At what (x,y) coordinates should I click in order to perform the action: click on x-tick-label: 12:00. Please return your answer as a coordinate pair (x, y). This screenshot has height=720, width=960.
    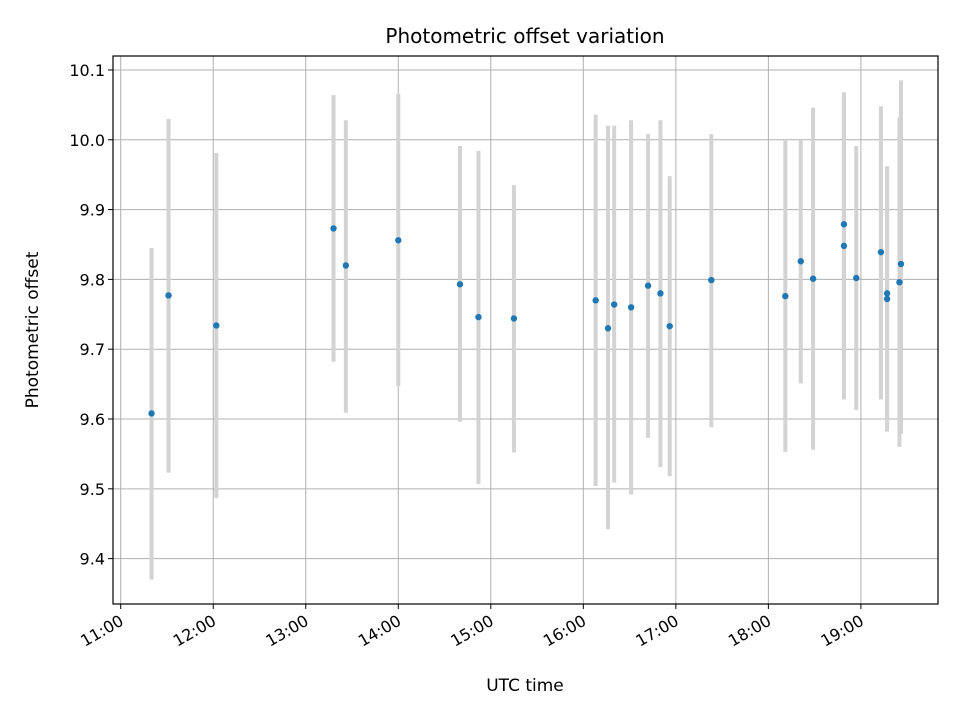
    Looking at the image, I should click on (194, 631).